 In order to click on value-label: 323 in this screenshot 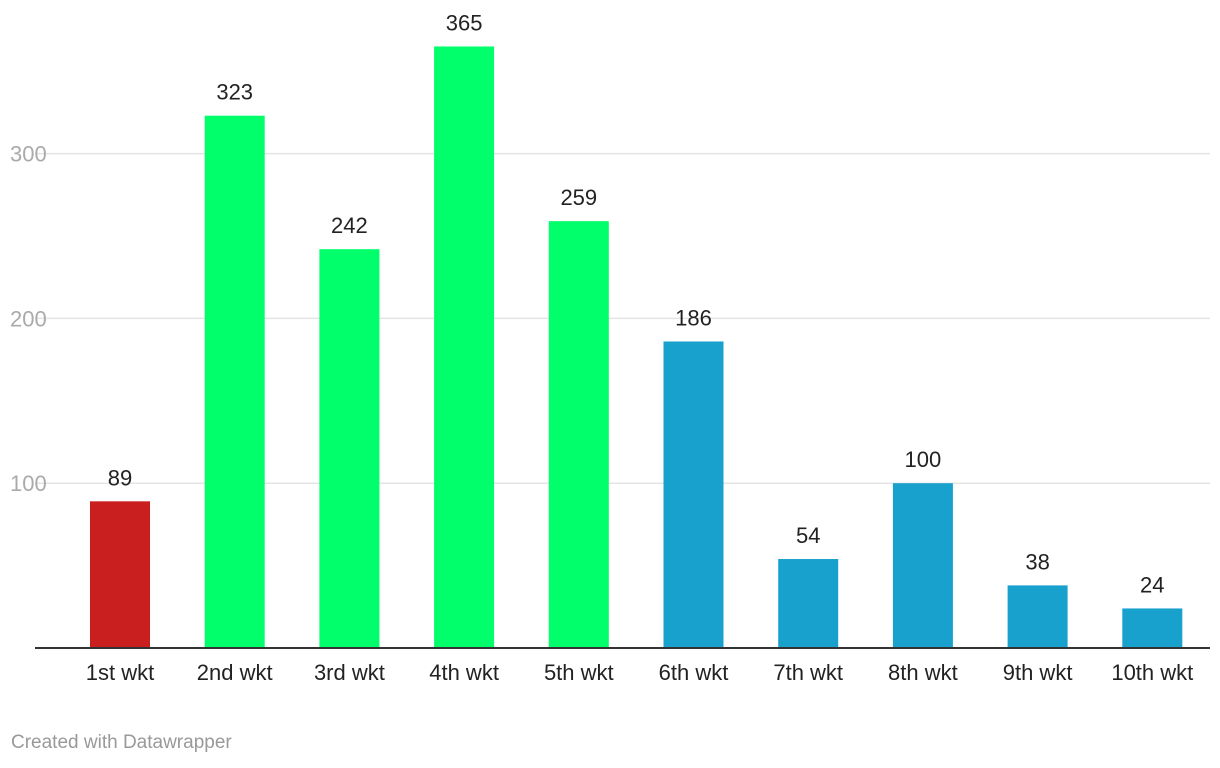, I will do `click(234, 92)`.